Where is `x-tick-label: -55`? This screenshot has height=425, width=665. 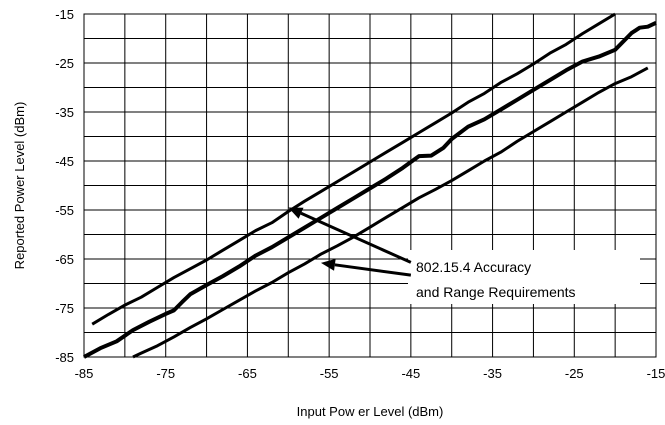 x-tick-label: -55 is located at coordinates (329, 373).